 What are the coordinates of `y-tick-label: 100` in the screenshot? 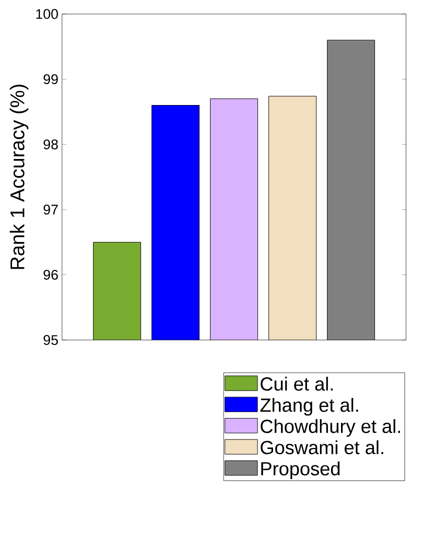 It's located at (47, 14).